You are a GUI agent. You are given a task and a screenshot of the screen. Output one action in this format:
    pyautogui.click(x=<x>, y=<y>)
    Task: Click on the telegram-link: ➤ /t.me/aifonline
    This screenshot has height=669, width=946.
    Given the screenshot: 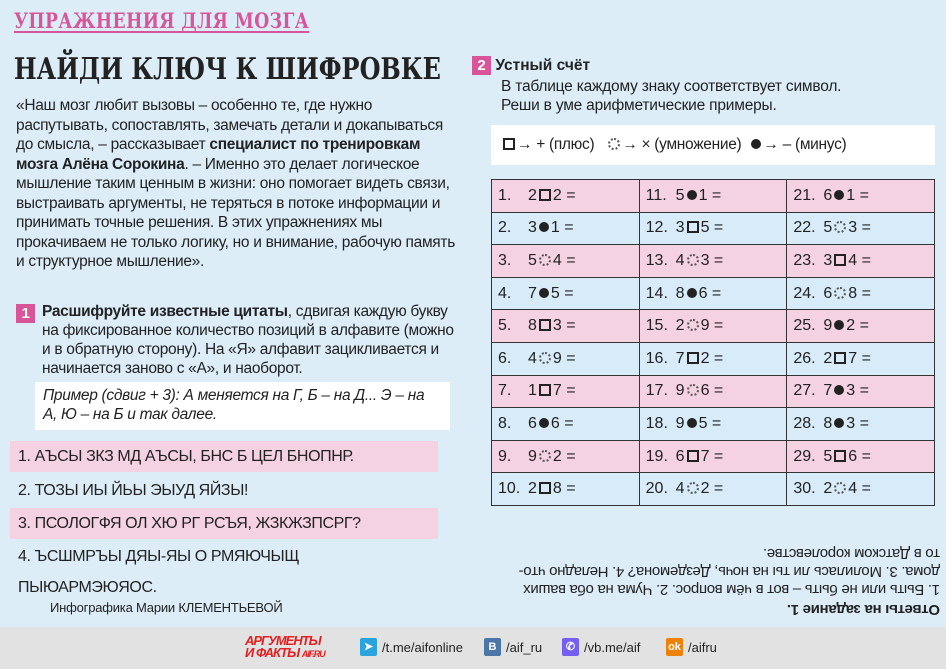 What is the action you would take?
    pyautogui.click(x=411, y=647)
    